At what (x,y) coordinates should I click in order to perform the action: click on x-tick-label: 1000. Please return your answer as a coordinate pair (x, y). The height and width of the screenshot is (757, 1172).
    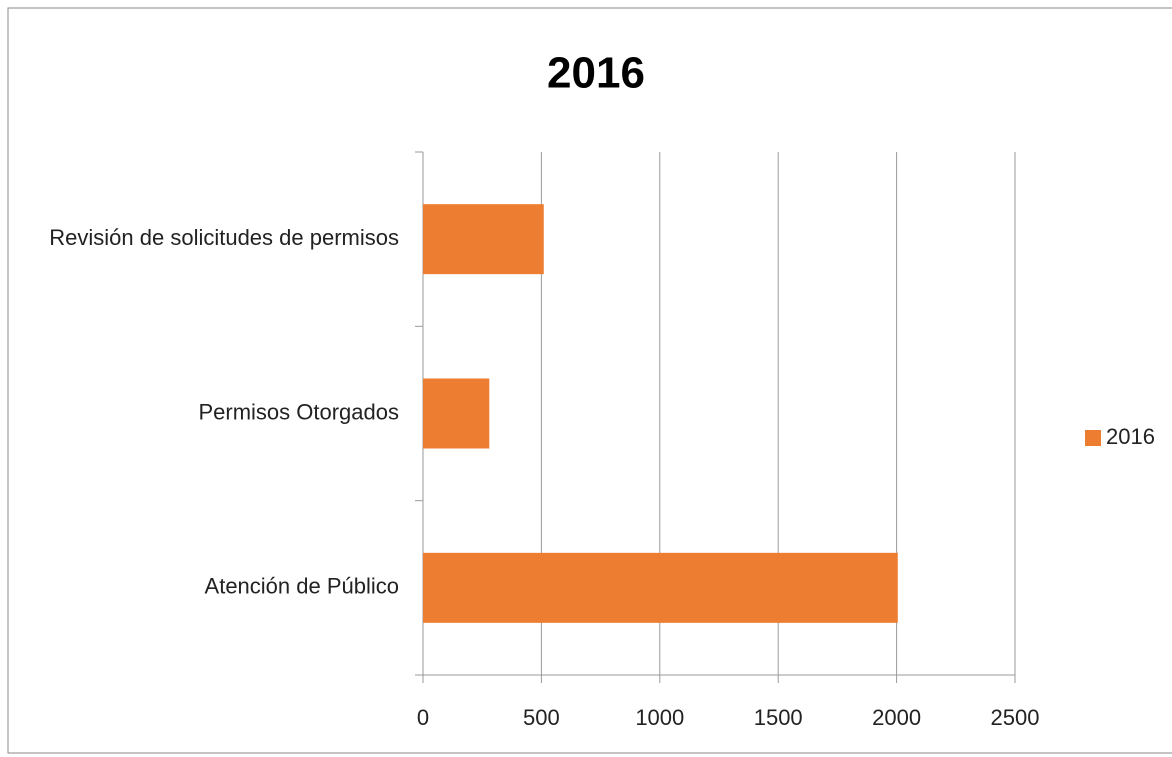
    Looking at the image, I should click on (659, 717).